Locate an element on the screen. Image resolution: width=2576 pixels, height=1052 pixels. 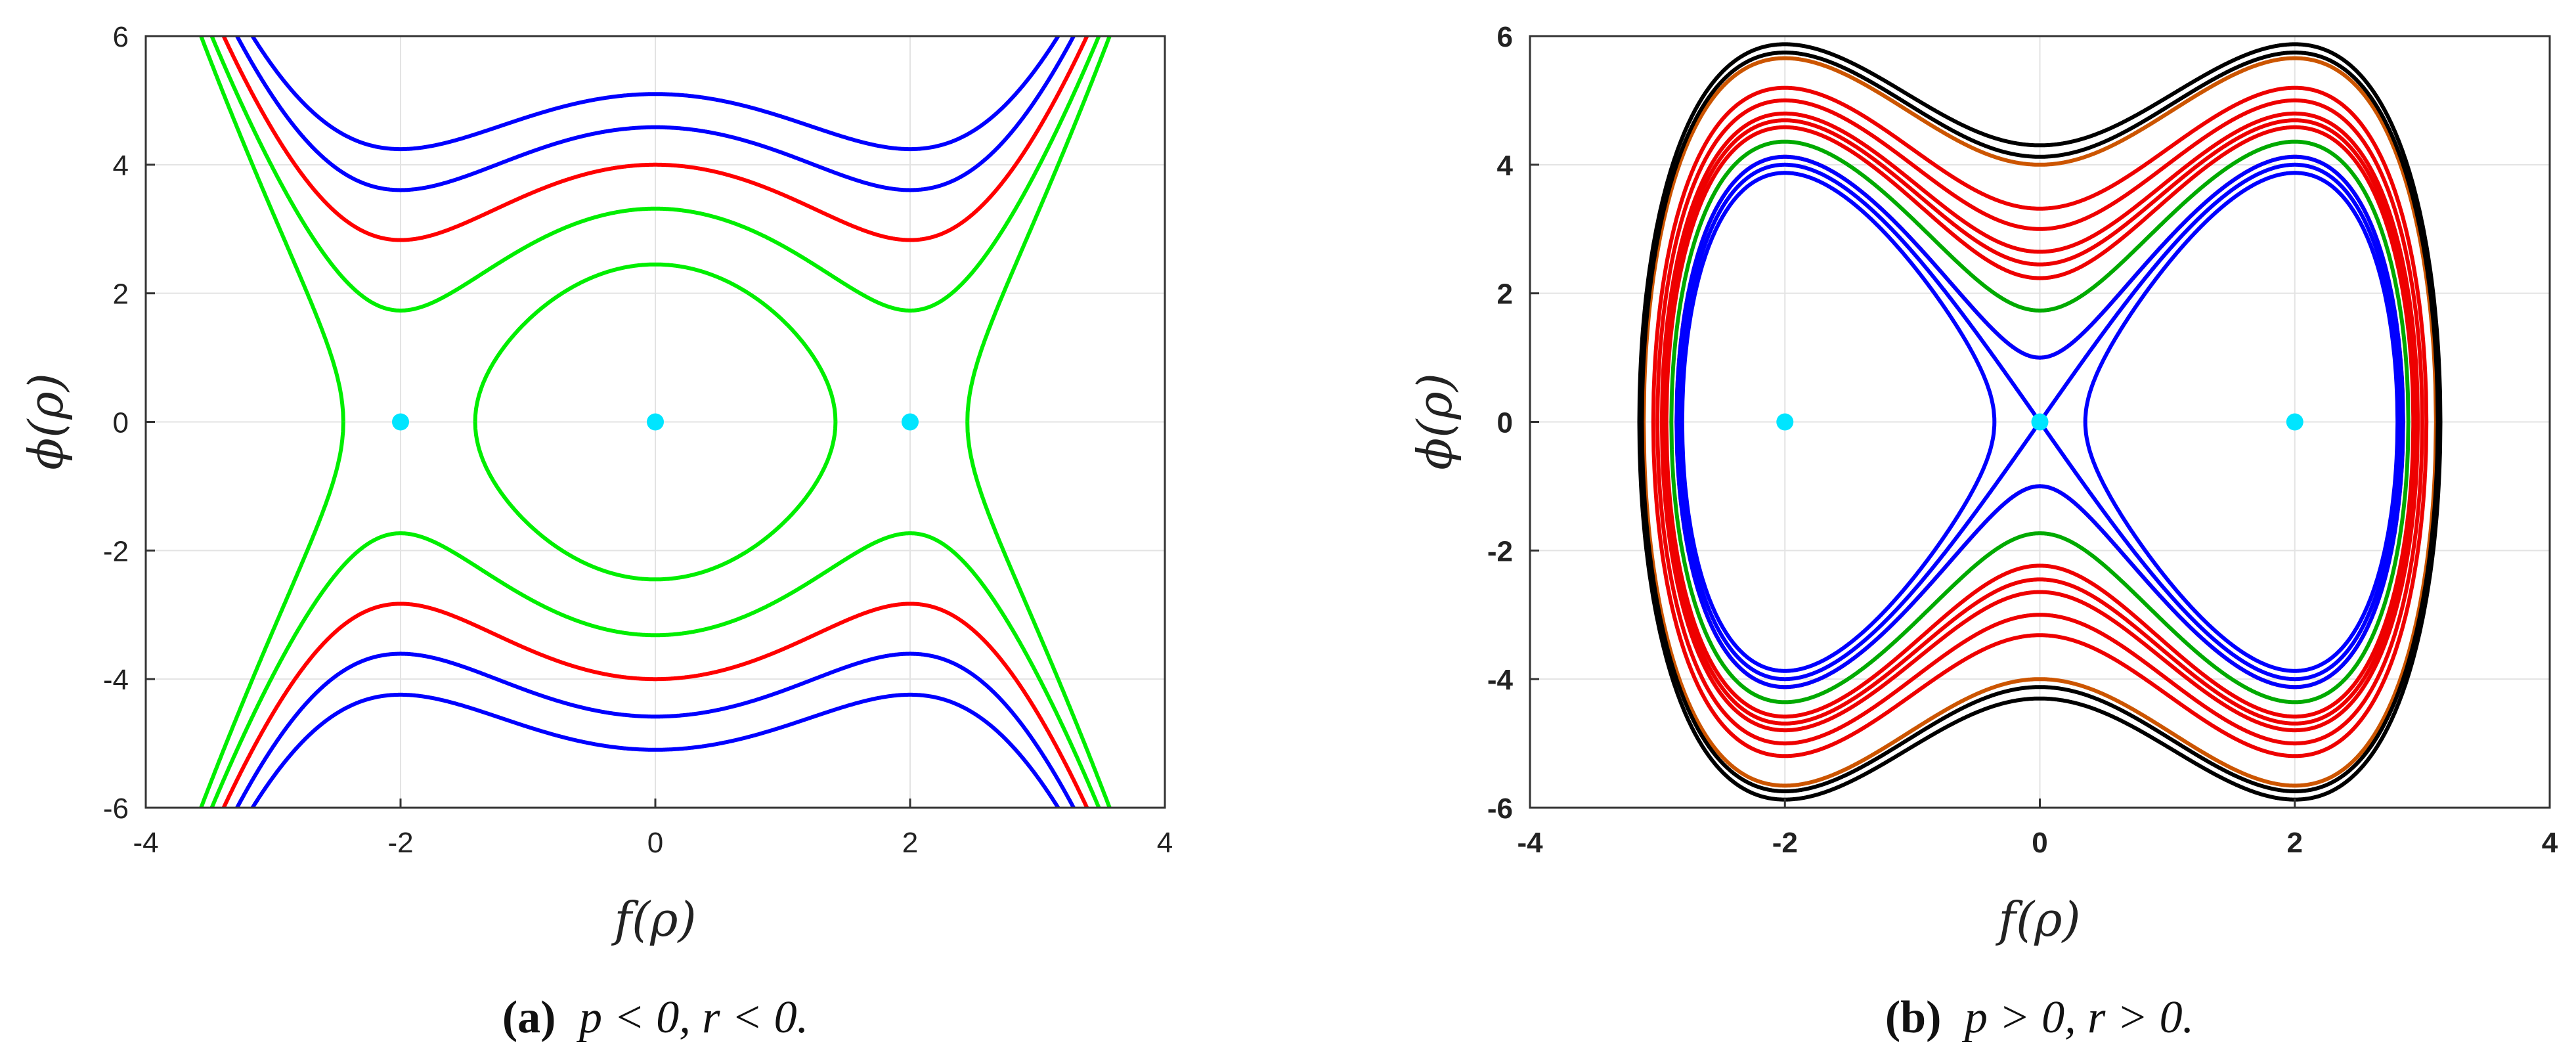
panel-a-caption-label: (a) is located at coordinates (529, 1017).